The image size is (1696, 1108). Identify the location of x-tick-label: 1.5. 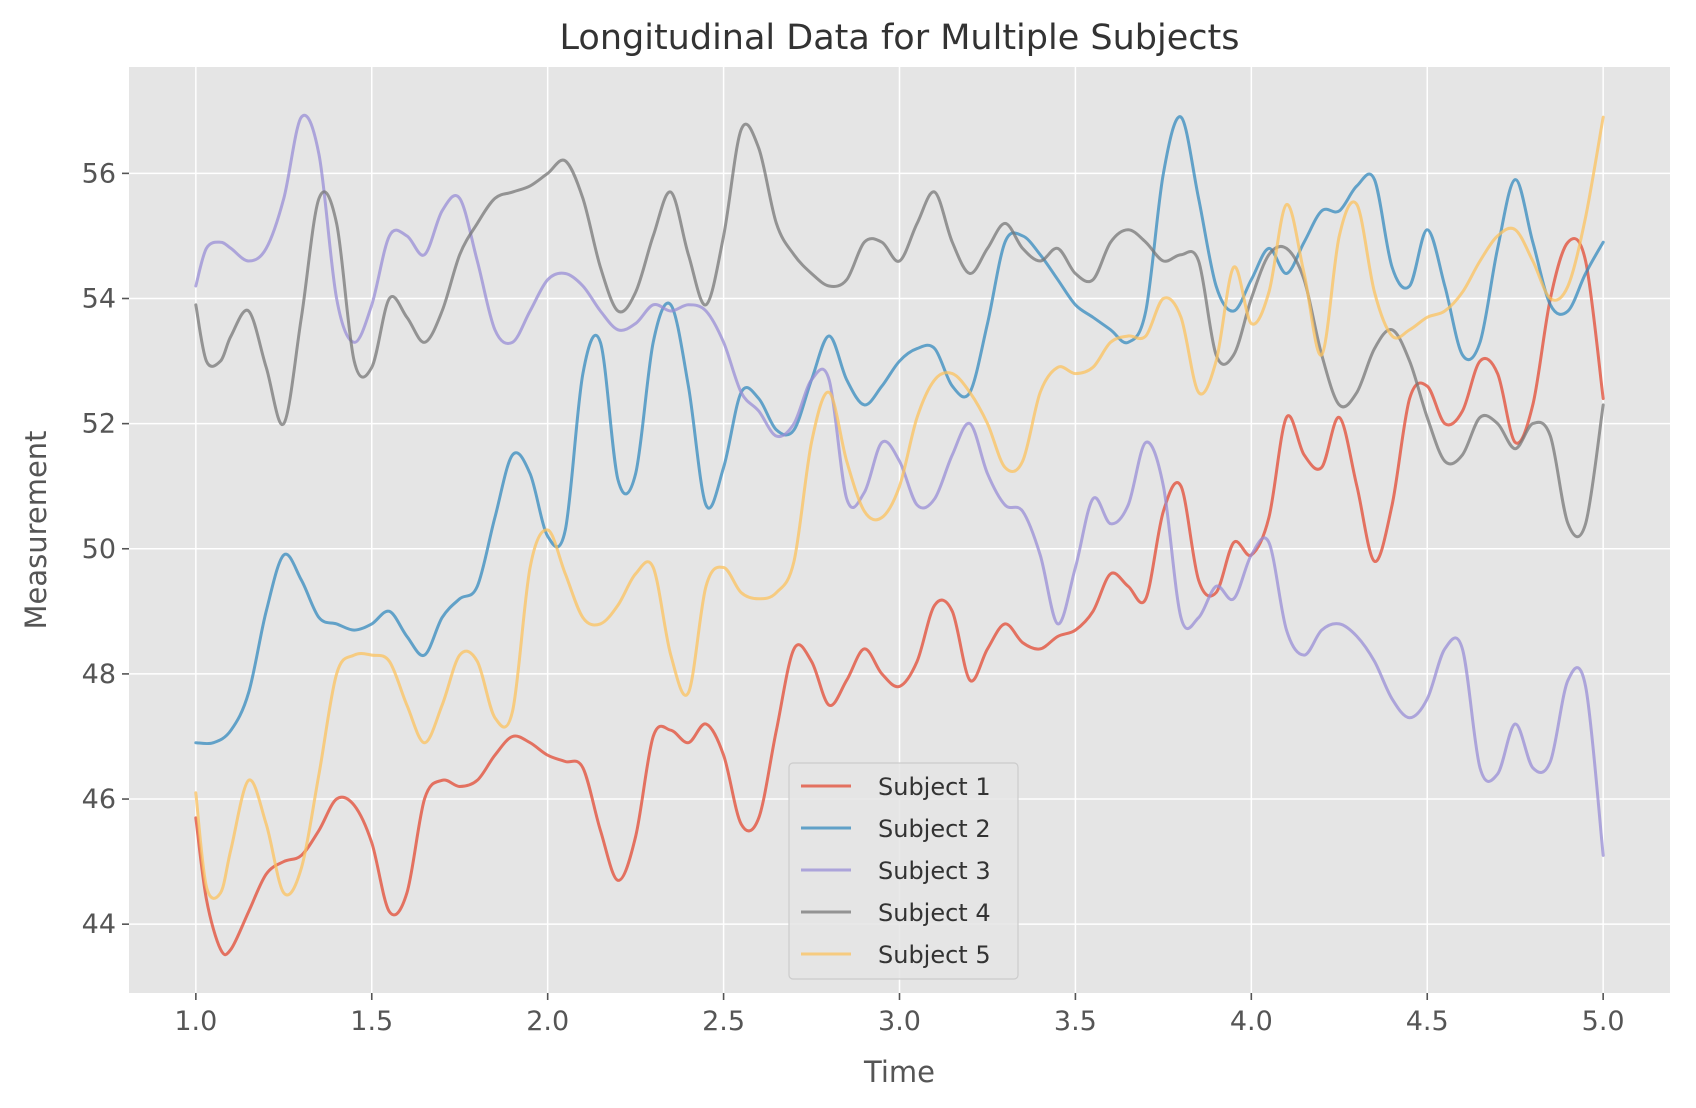
(371, 1021).